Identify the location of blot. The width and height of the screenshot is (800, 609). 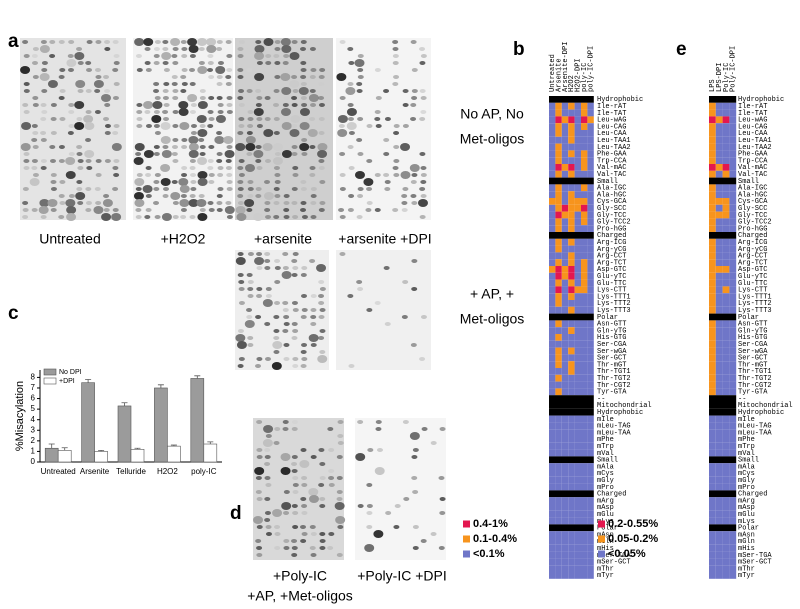
(282, 310).